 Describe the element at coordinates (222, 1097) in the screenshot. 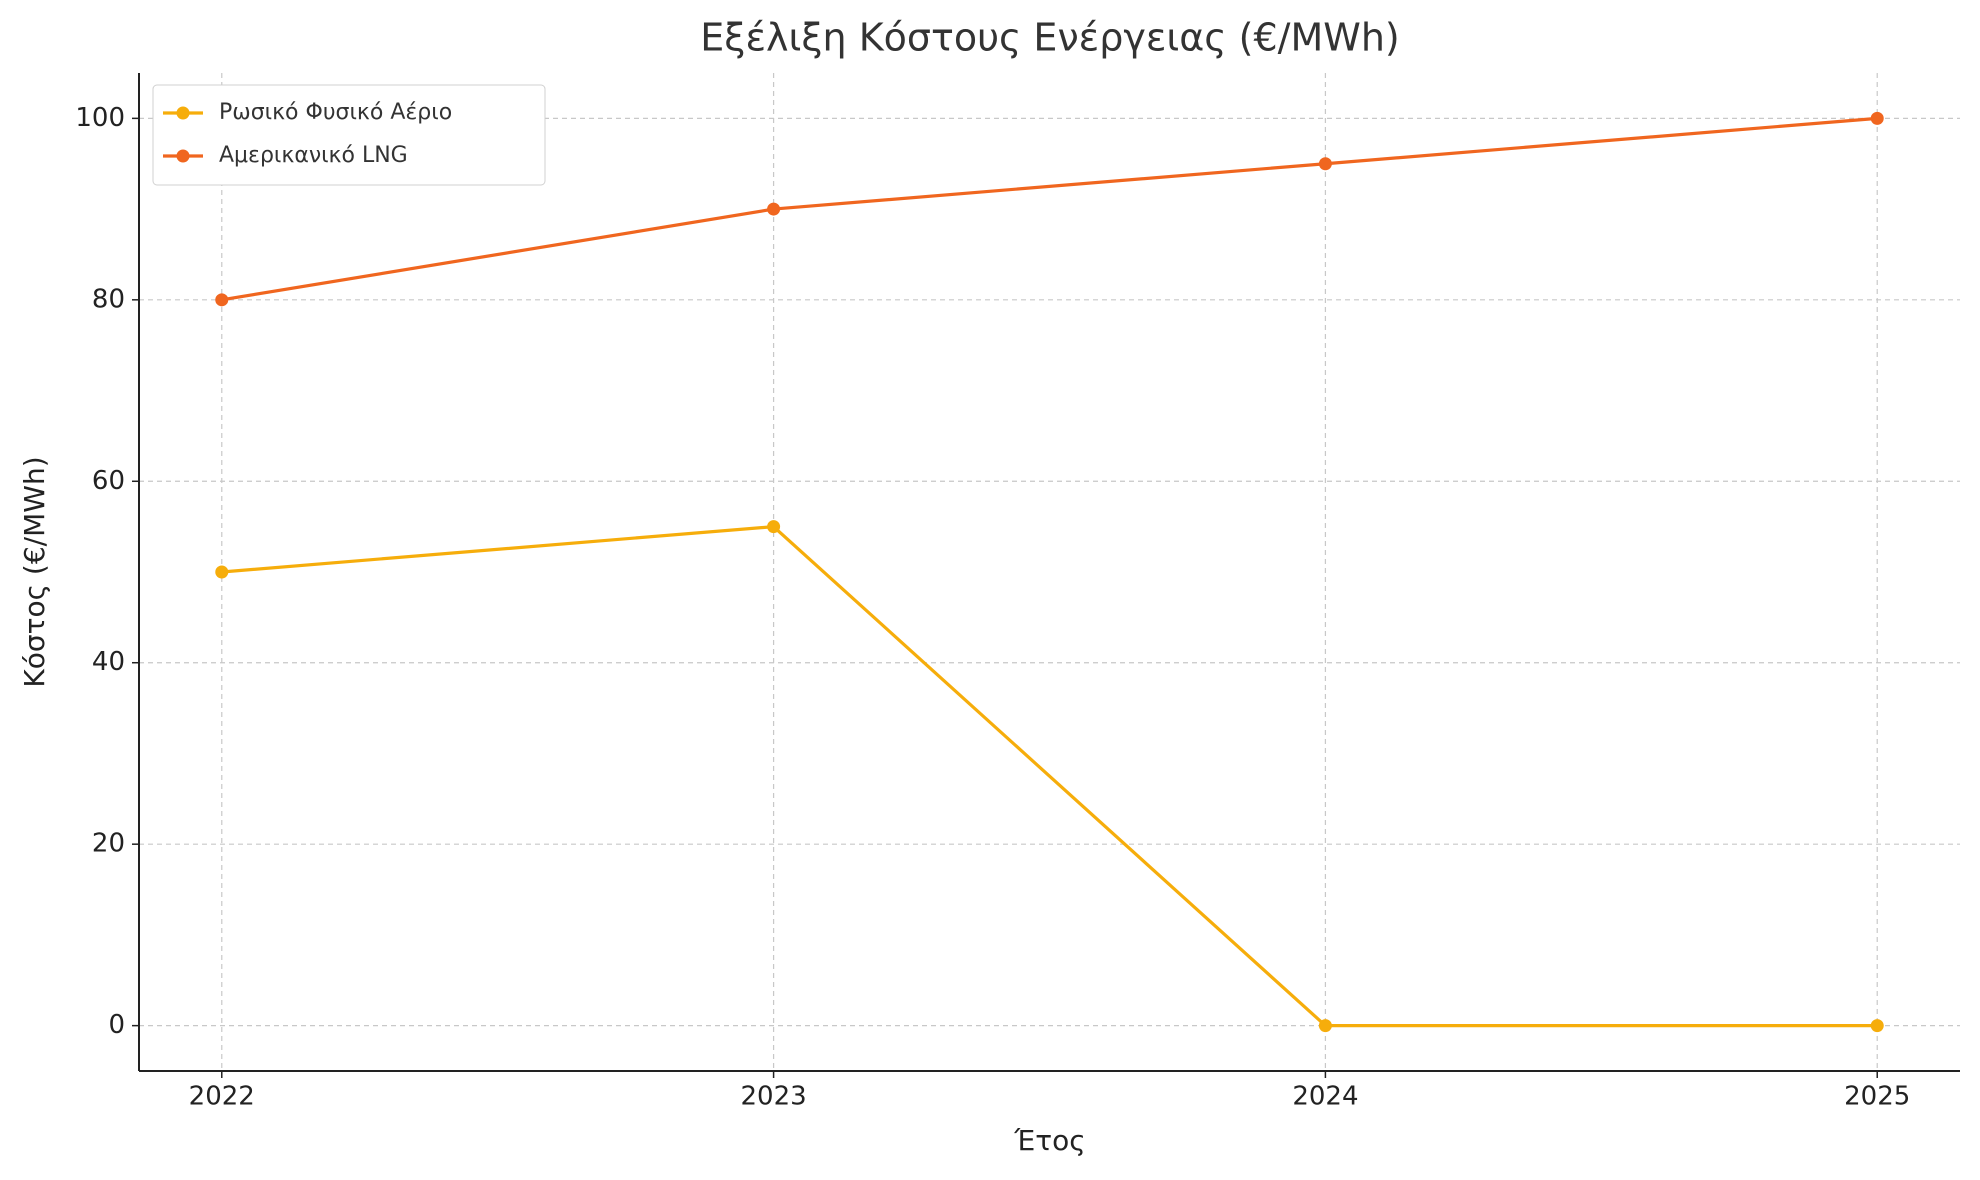

I see `x-tick-label: 2022` at that location.